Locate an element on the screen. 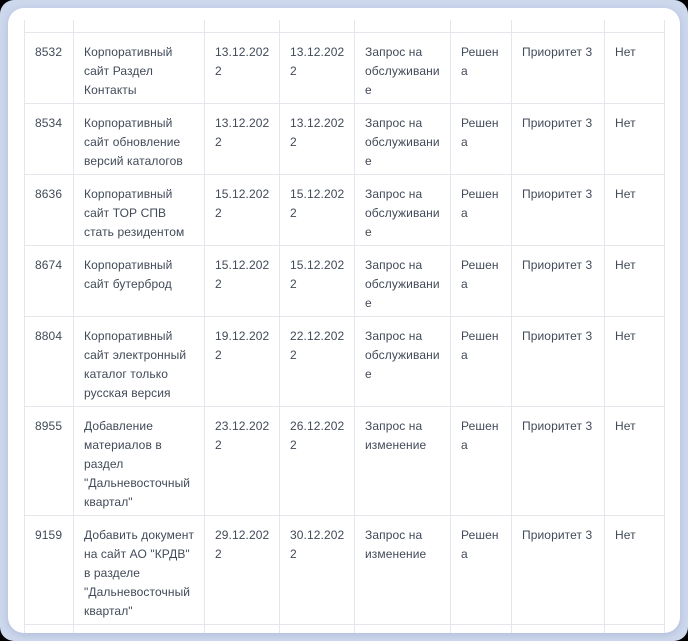 This screenshot has height=641, width=688. ticket-id-cell: 8955 is located at coordinates (49, 461).